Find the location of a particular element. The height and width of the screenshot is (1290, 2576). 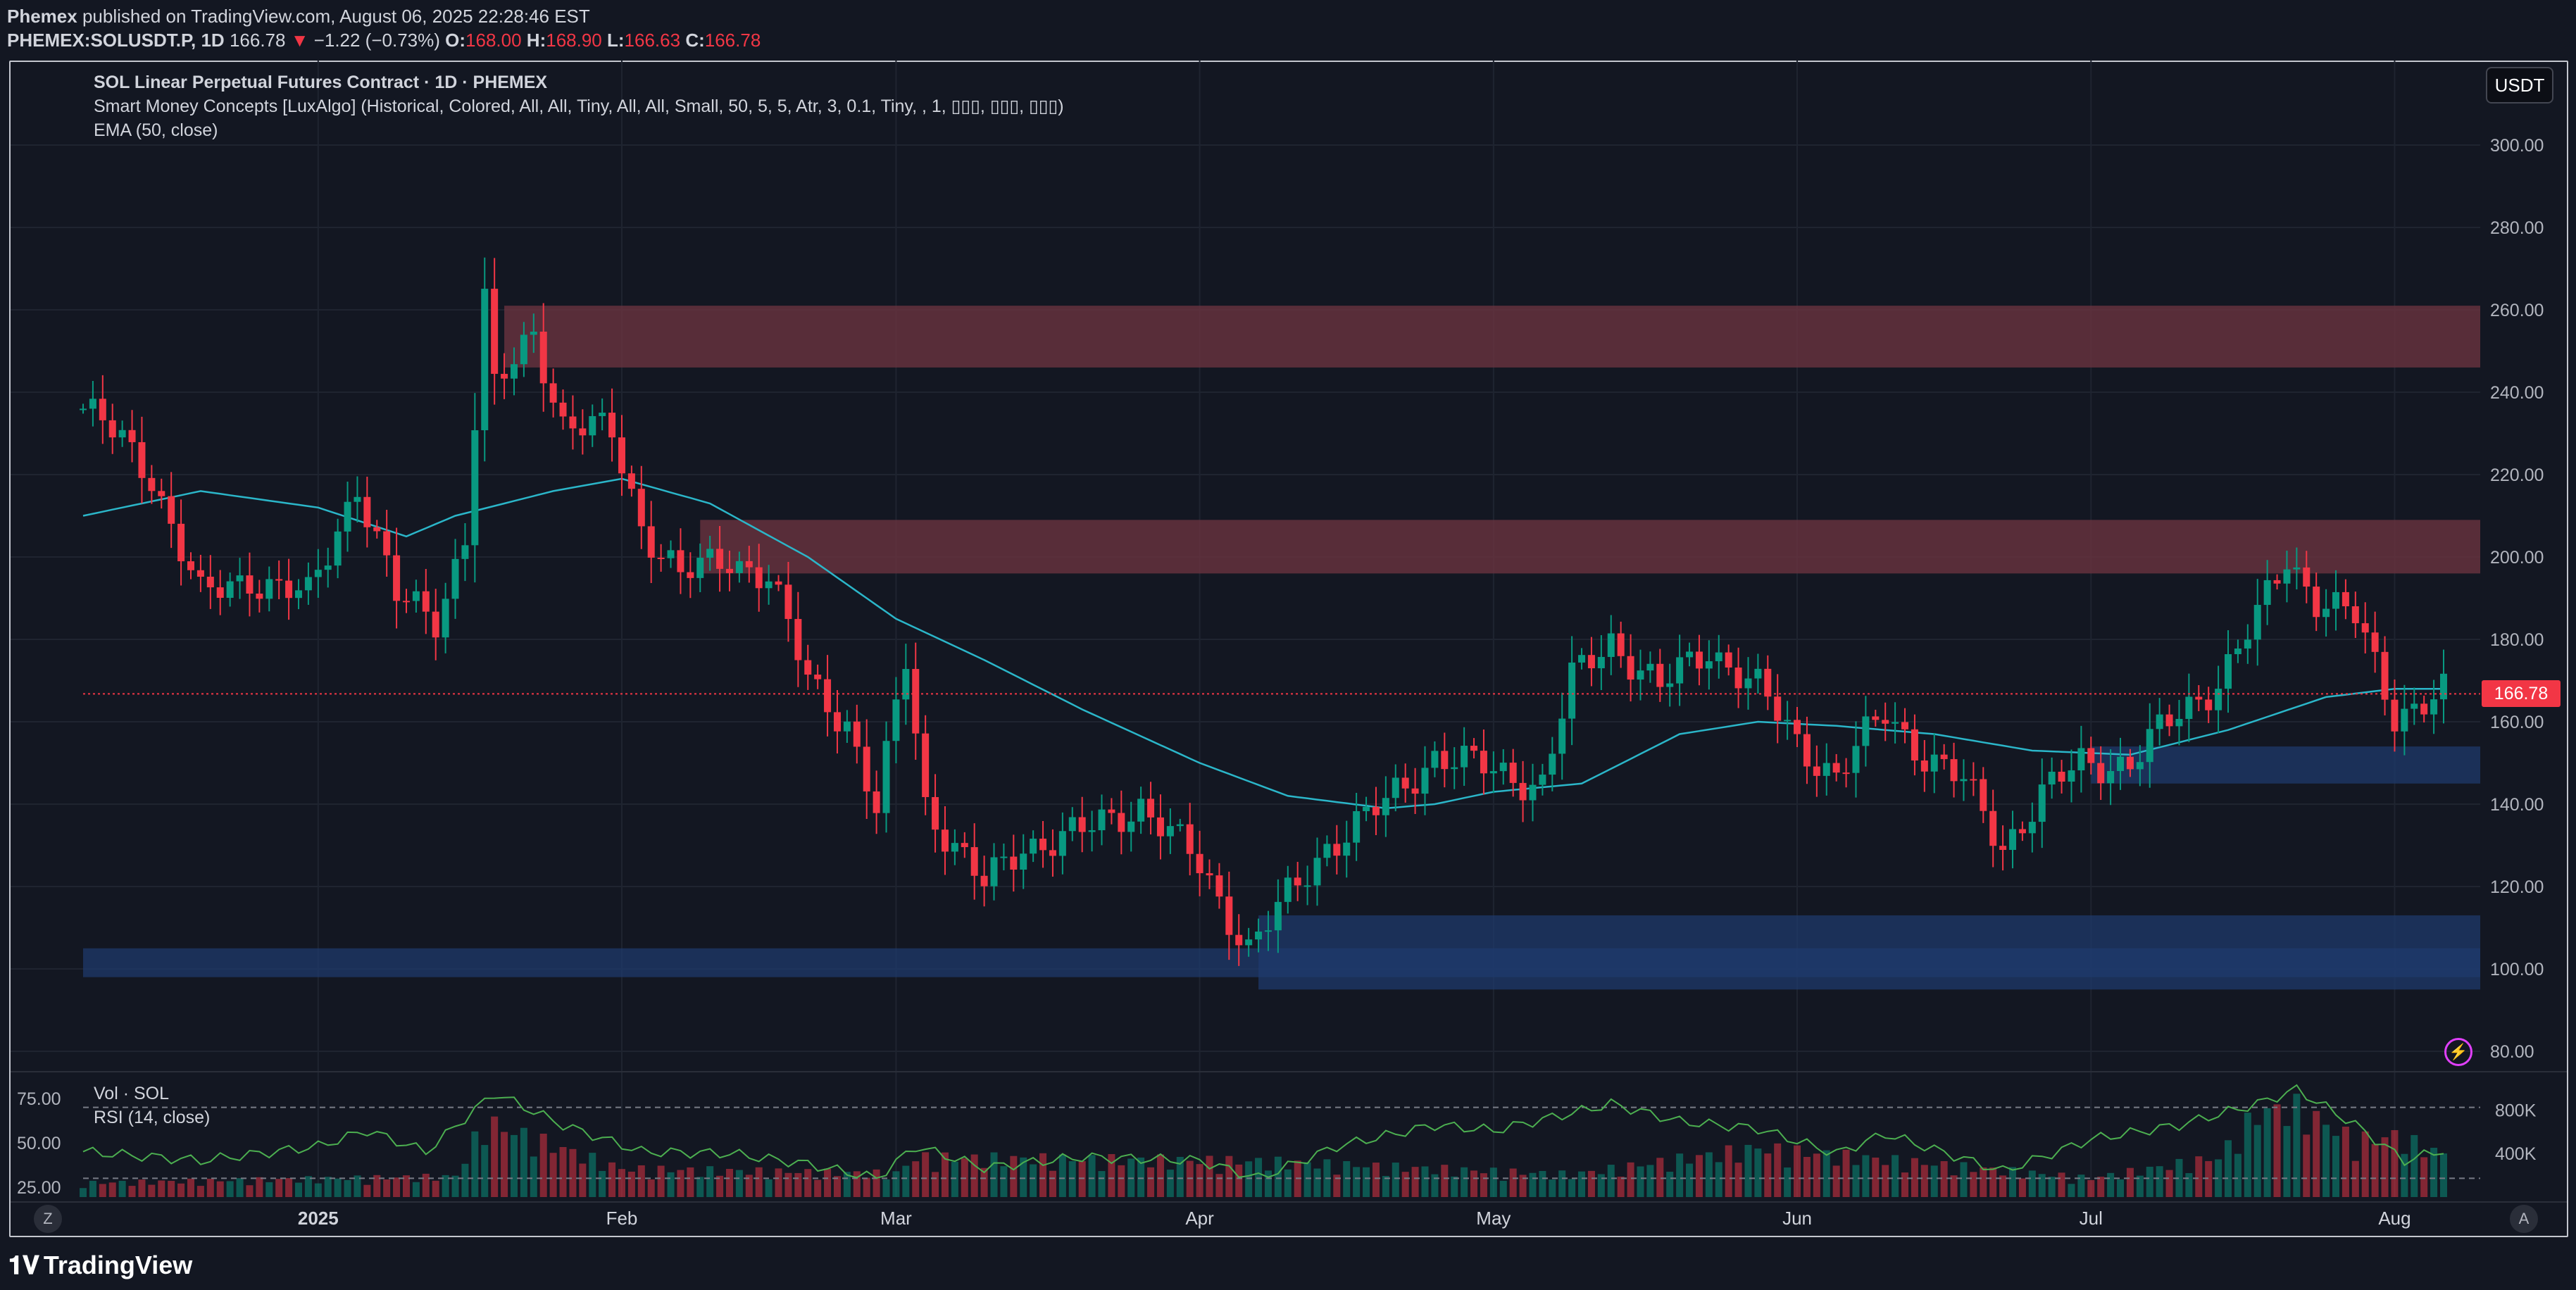

lightning-icon: ⚡ is located at coordinates (2458, 1052).